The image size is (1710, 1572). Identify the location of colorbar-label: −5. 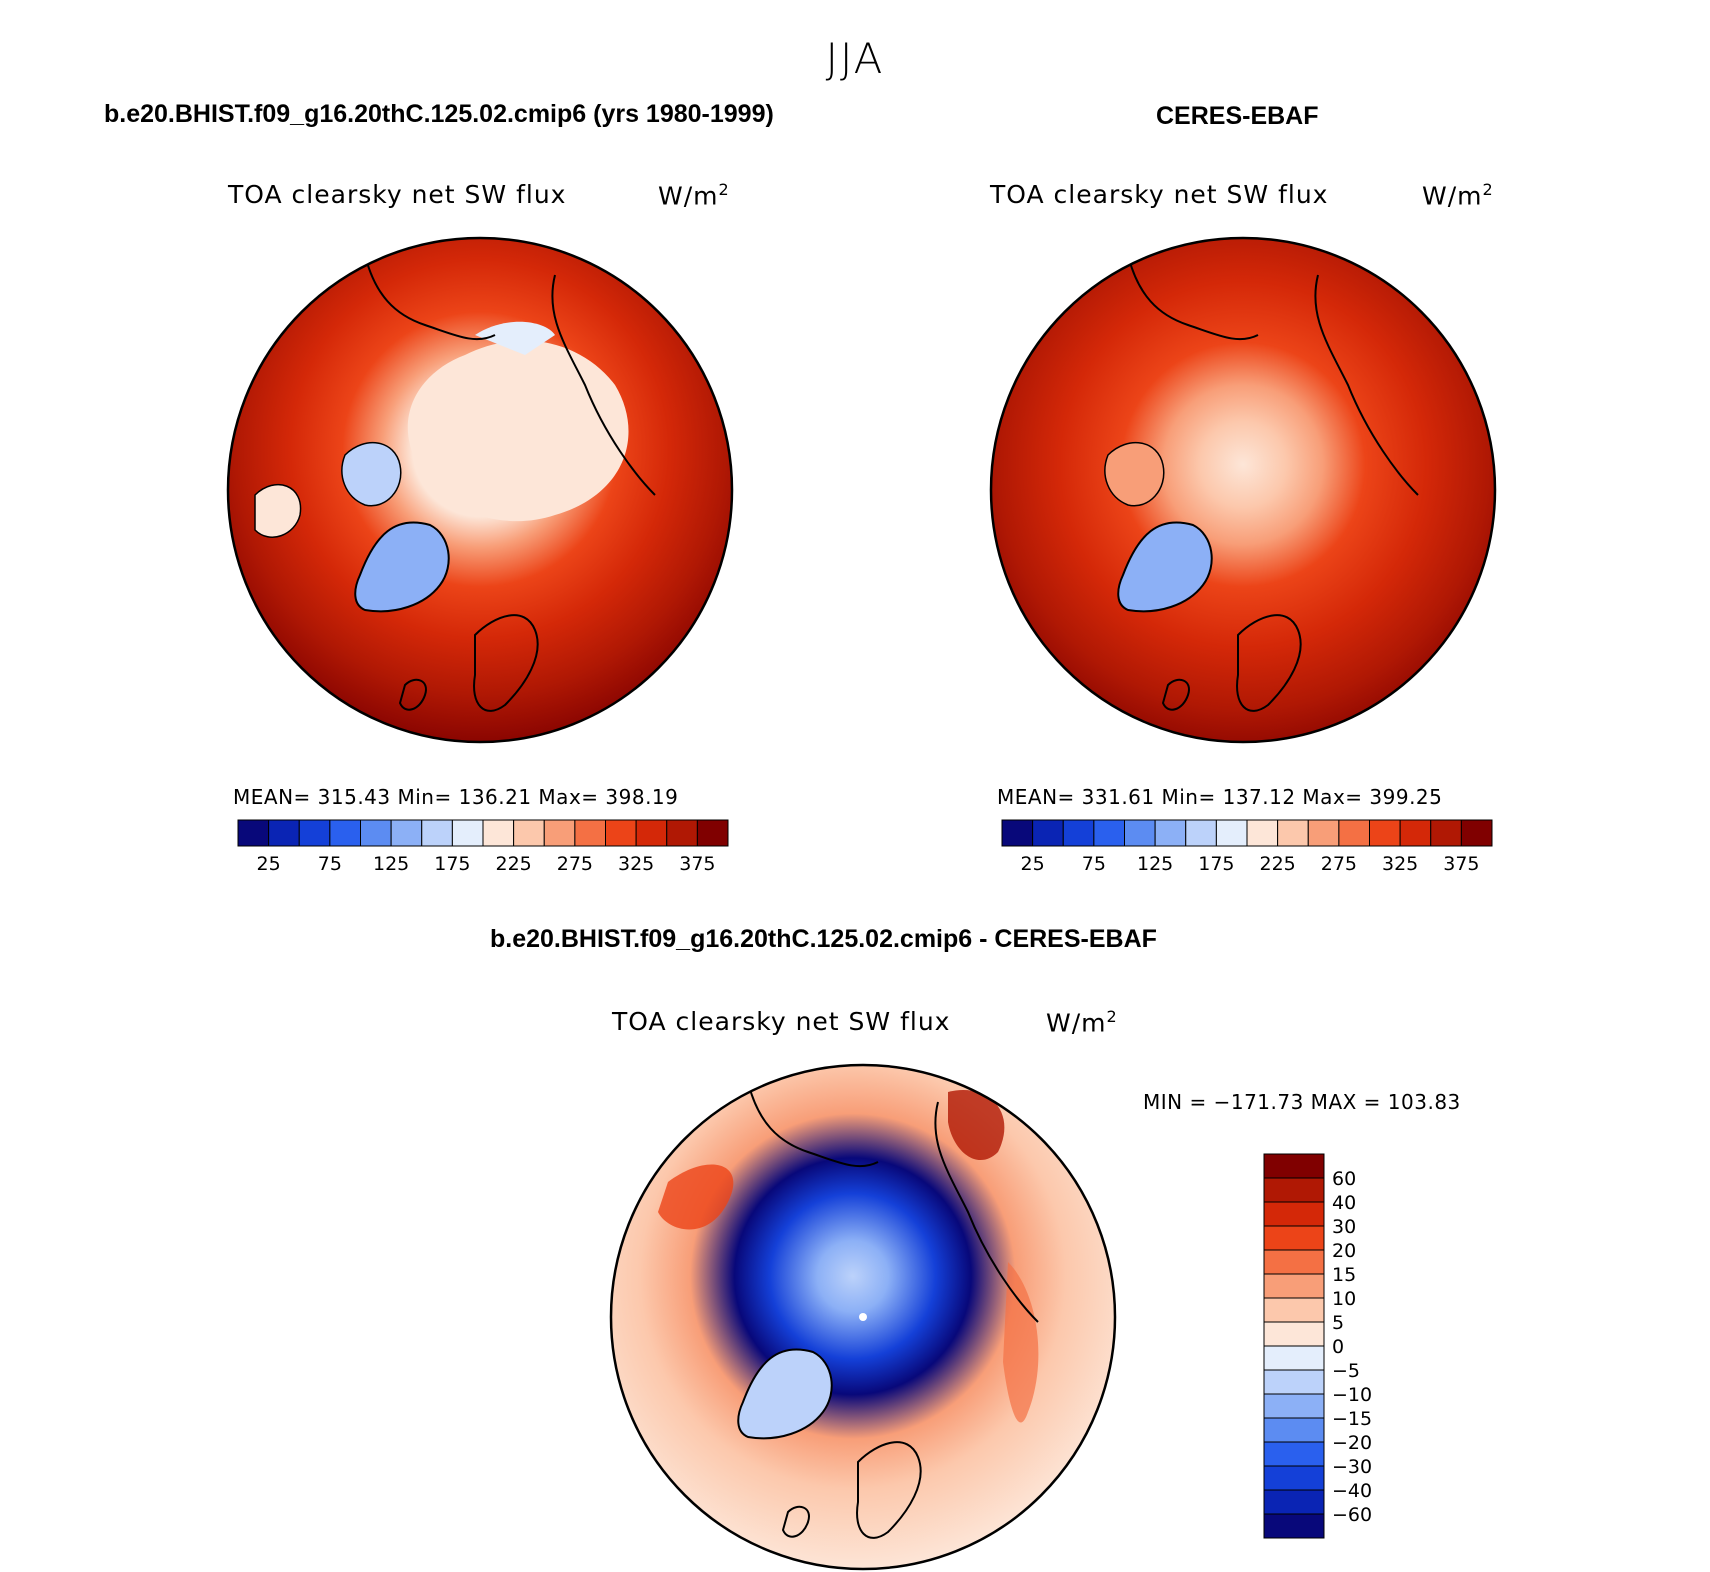
(1346, 1371).